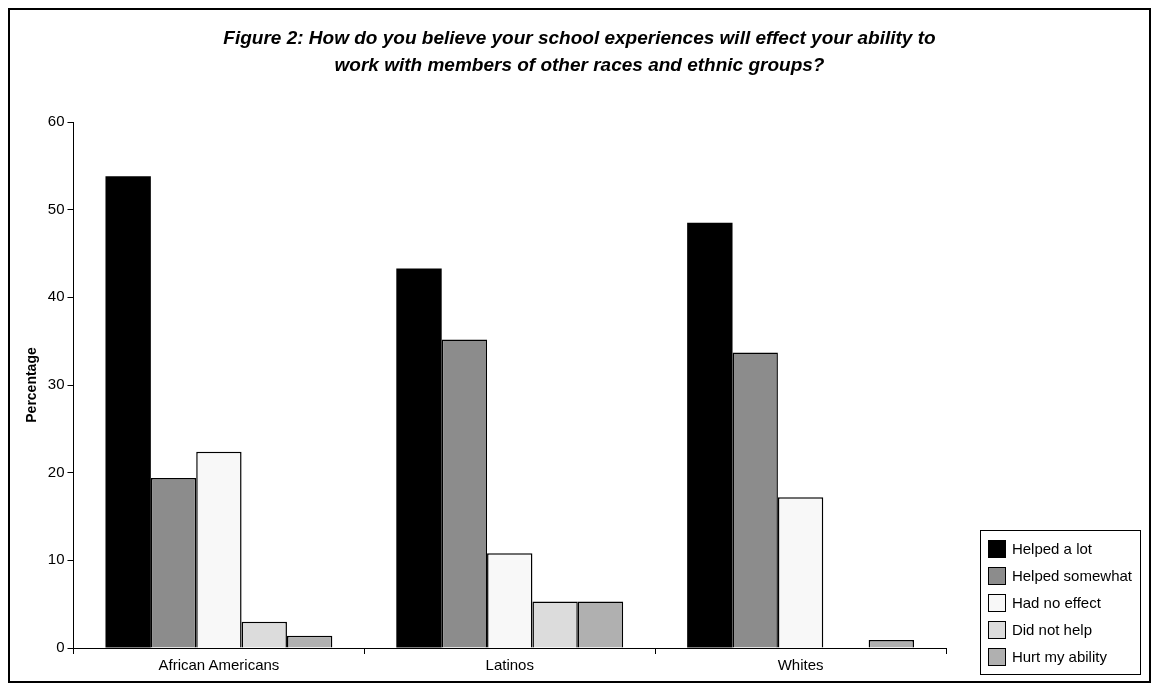 Image resolution: width=1163 pixels, height=693 pixels. What do you see at coordinates (509, 665) in the screenshot?
I see `x-tick-label: Latinos` at bounding box center [509, 665].